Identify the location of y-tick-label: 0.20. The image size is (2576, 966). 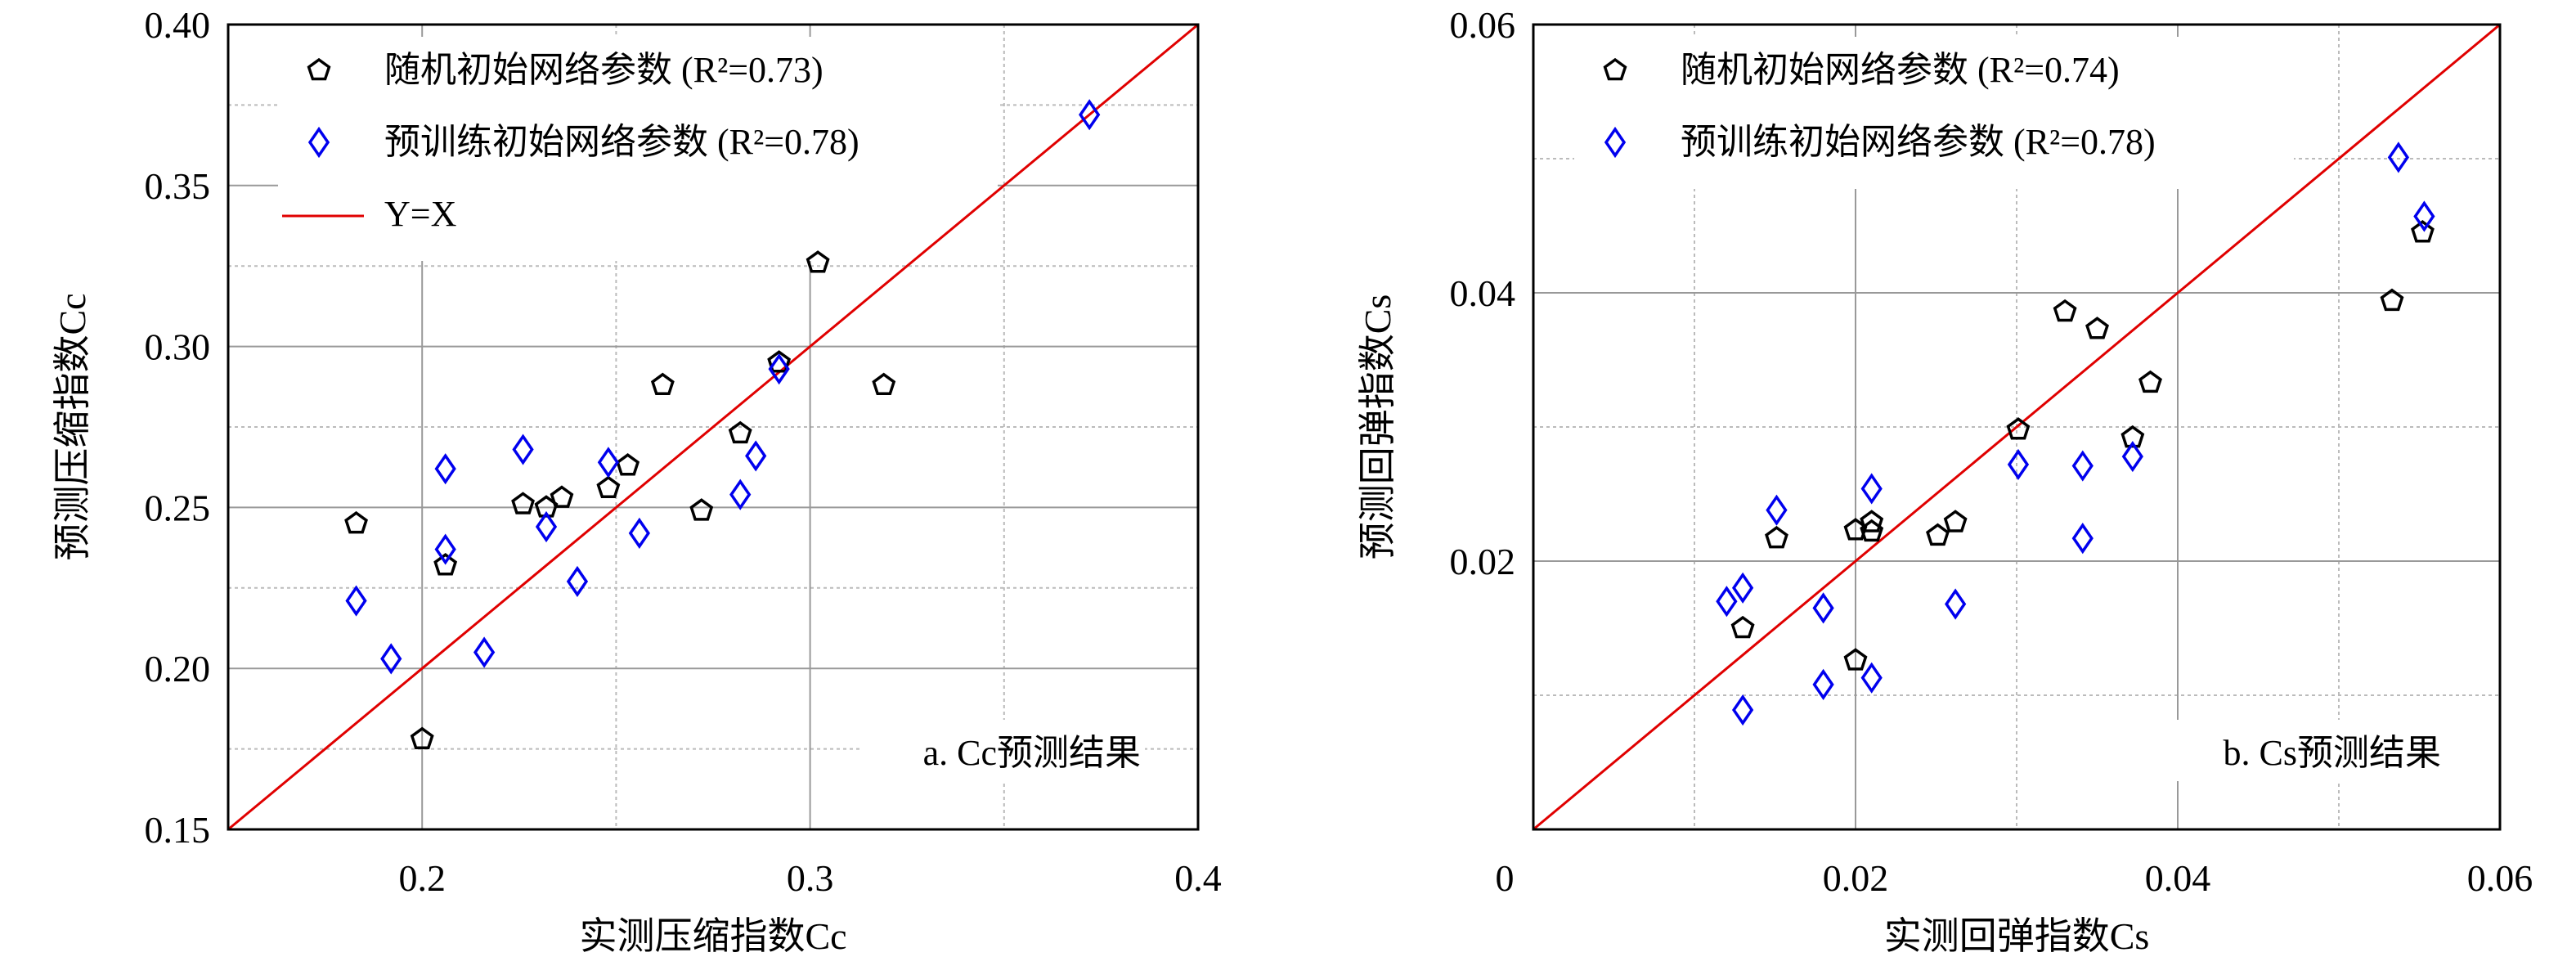
(178, 669).